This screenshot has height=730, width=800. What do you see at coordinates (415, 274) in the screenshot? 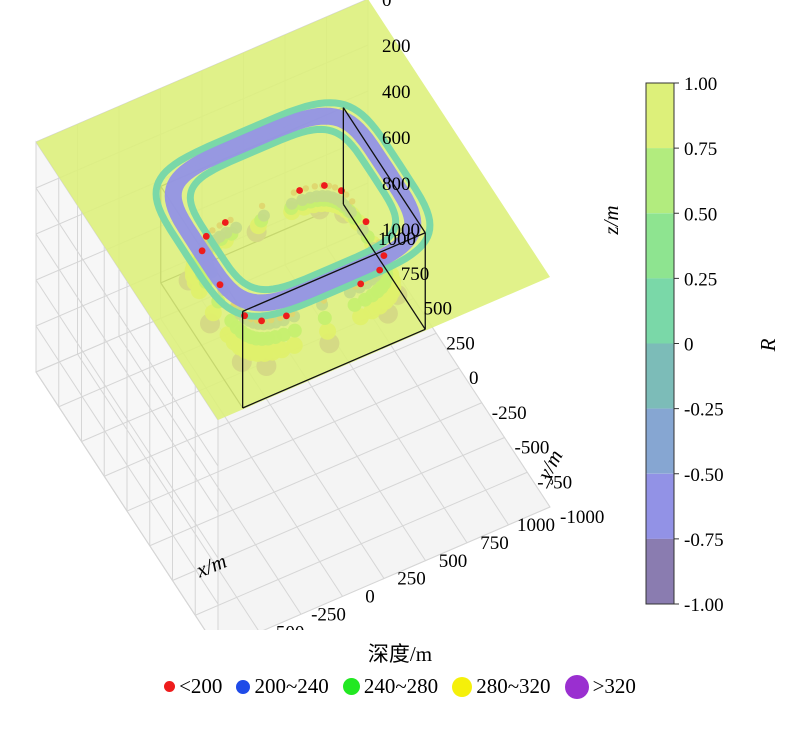
I see `y-tick-label: 750` at bounding box center [415, 274].